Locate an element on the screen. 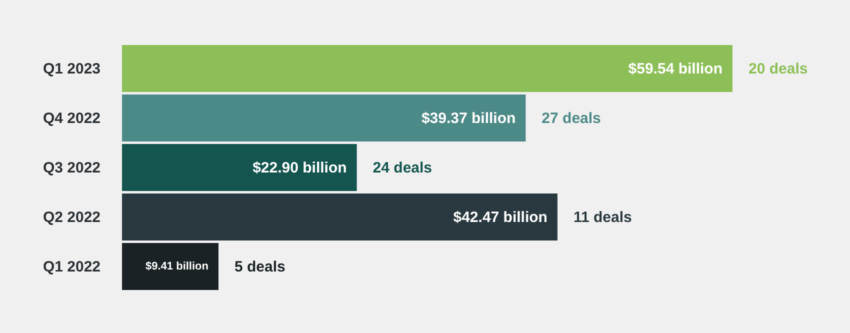 This screenshot has width=850, height=333. data-label: $39.37 billion is located at coordinates (468, 119).